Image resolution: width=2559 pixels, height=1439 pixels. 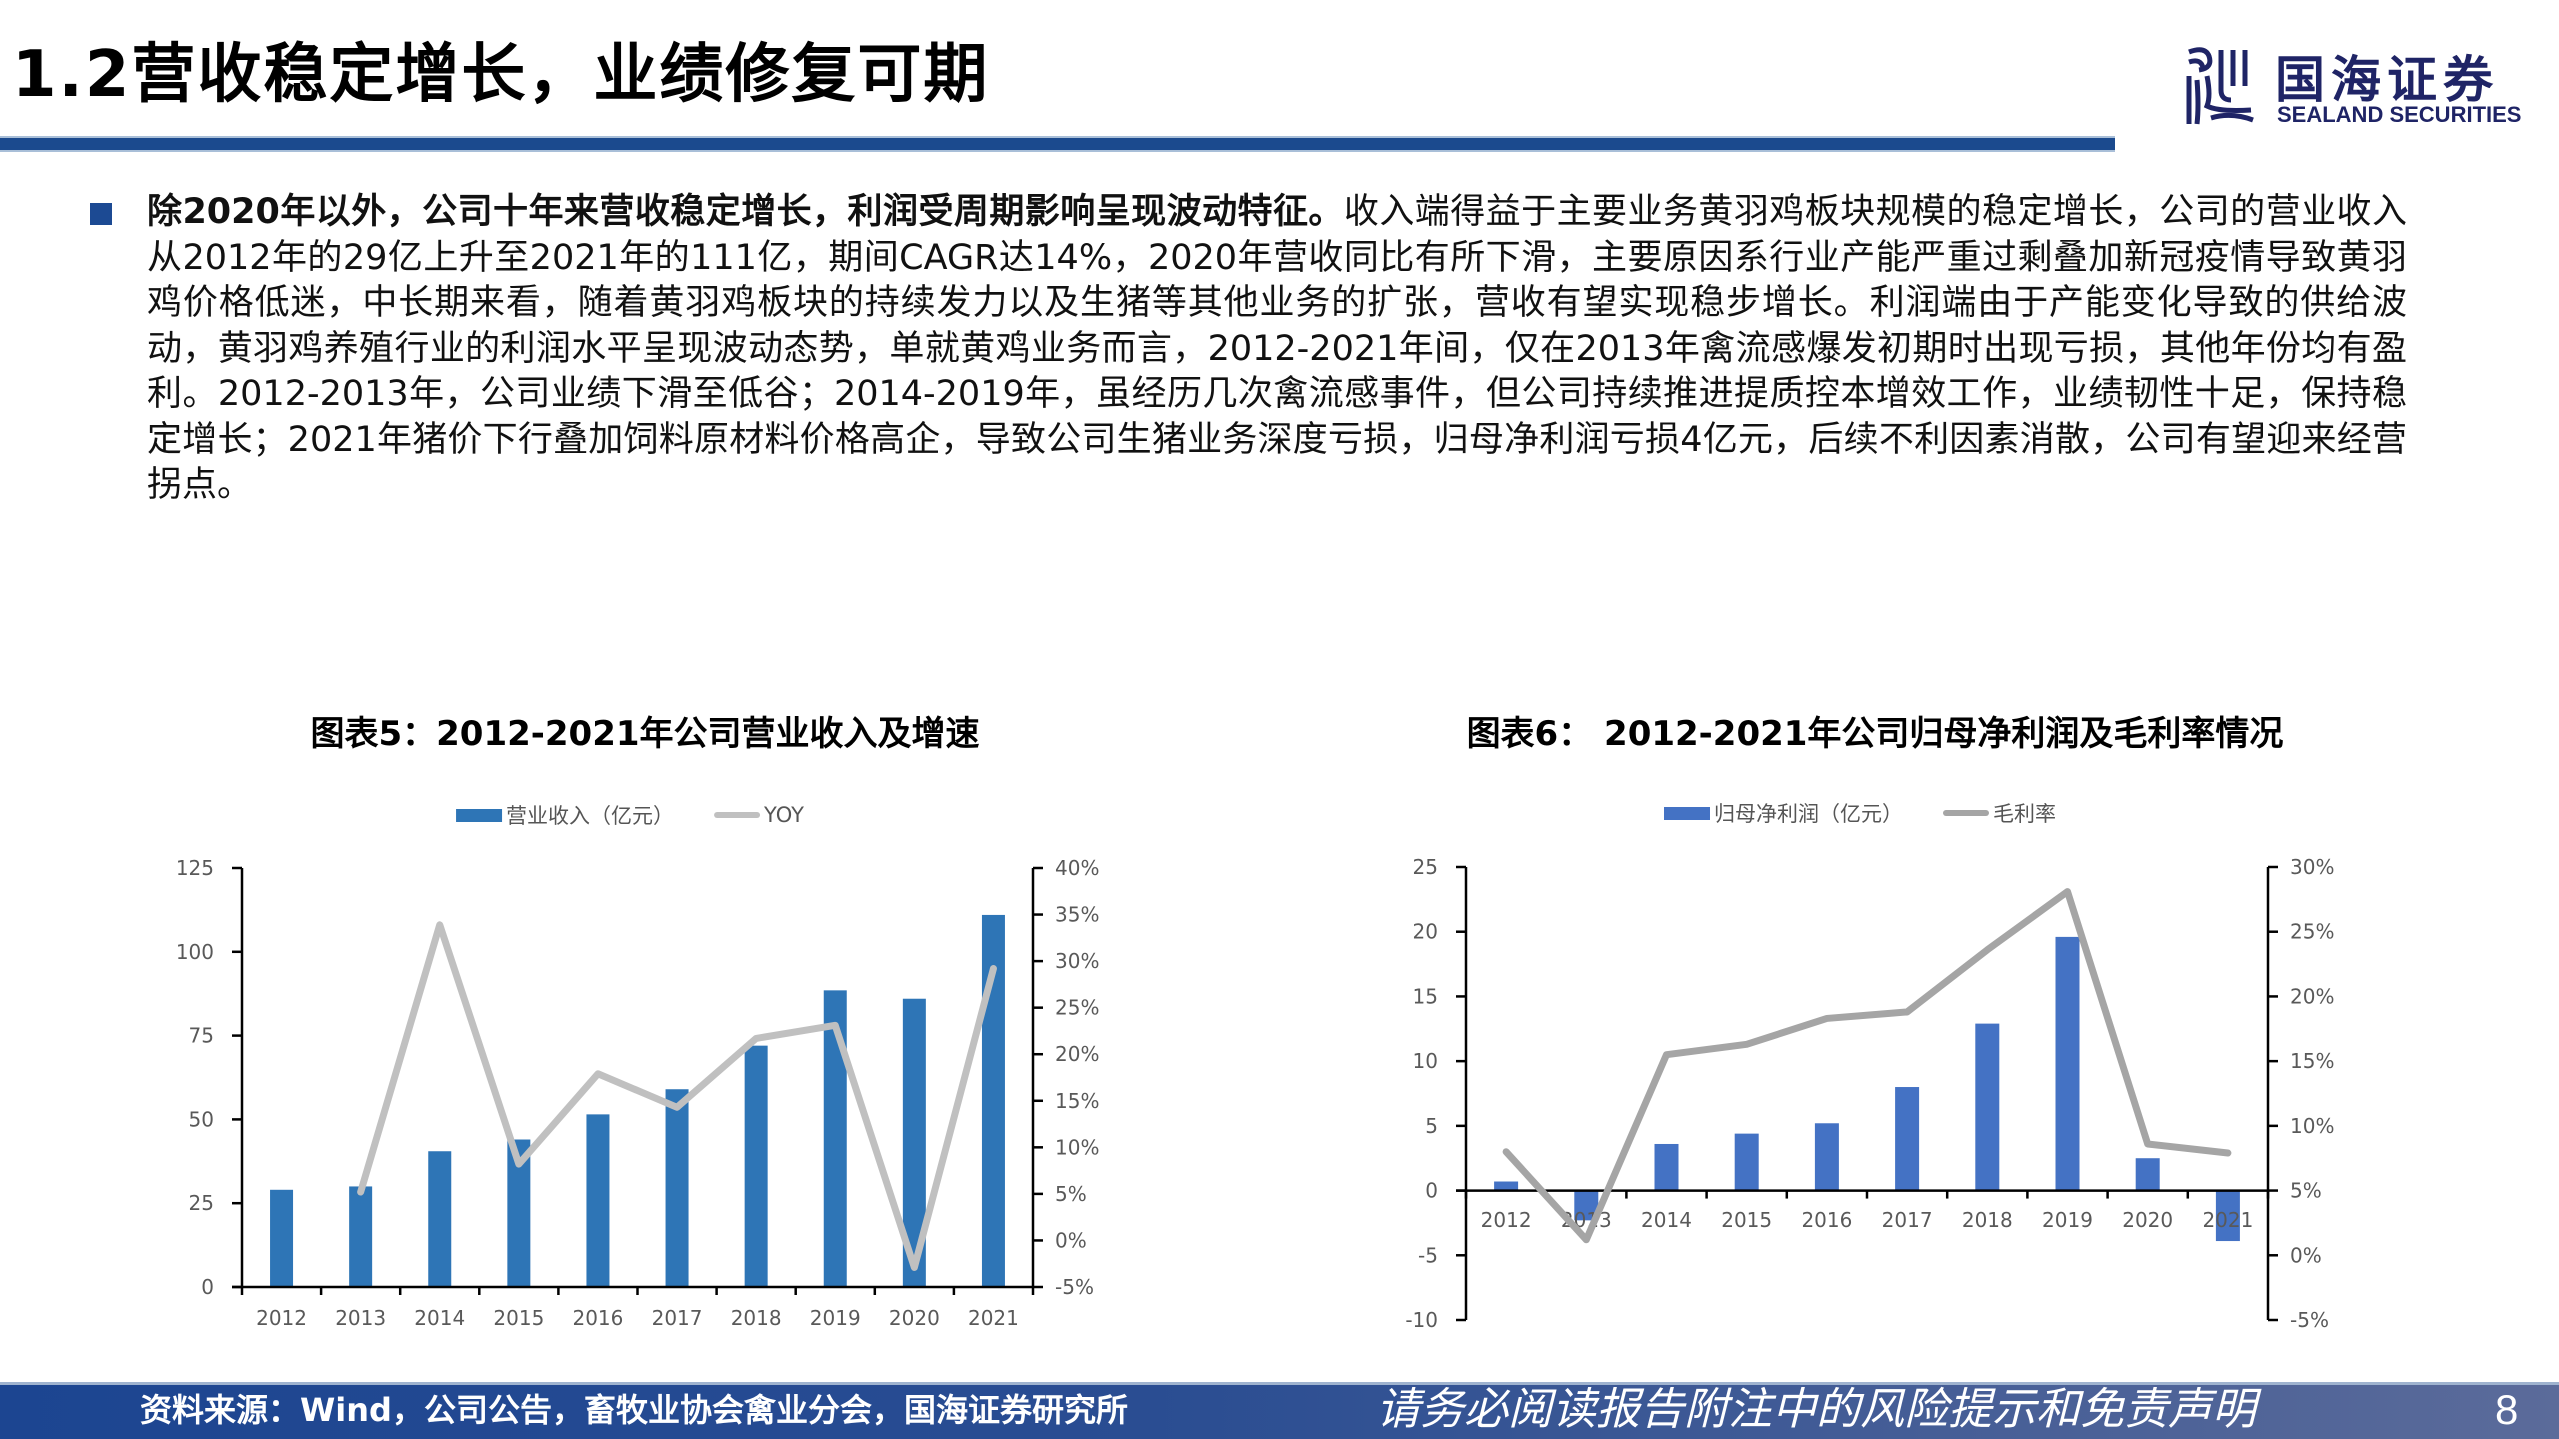 What do you see at coordinates (1421, 1320) in the screenshot?
I see `left-axis-tick-label: -10` at bounding box center [1421, 1320].